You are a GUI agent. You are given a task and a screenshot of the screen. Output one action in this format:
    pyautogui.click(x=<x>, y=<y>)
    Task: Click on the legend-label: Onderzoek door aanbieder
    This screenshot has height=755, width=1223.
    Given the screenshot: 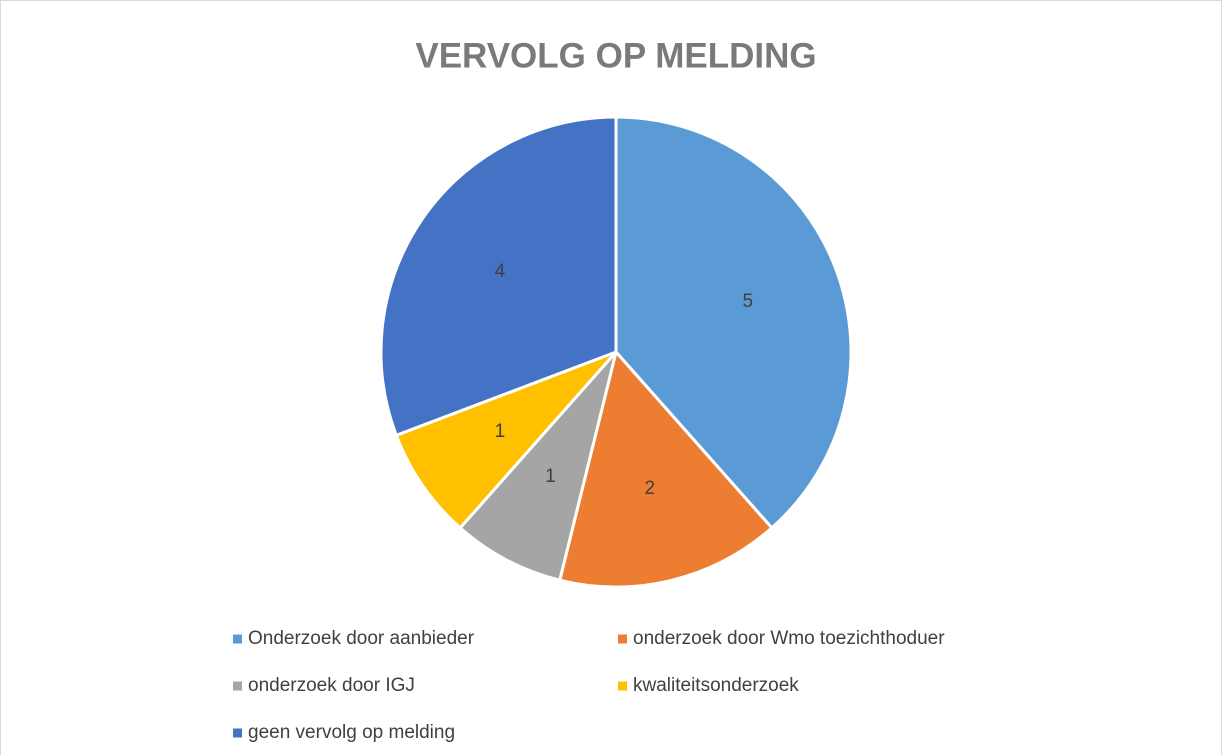 What is the action you would take?
    pyautogui.click(x=361, y=638)
    